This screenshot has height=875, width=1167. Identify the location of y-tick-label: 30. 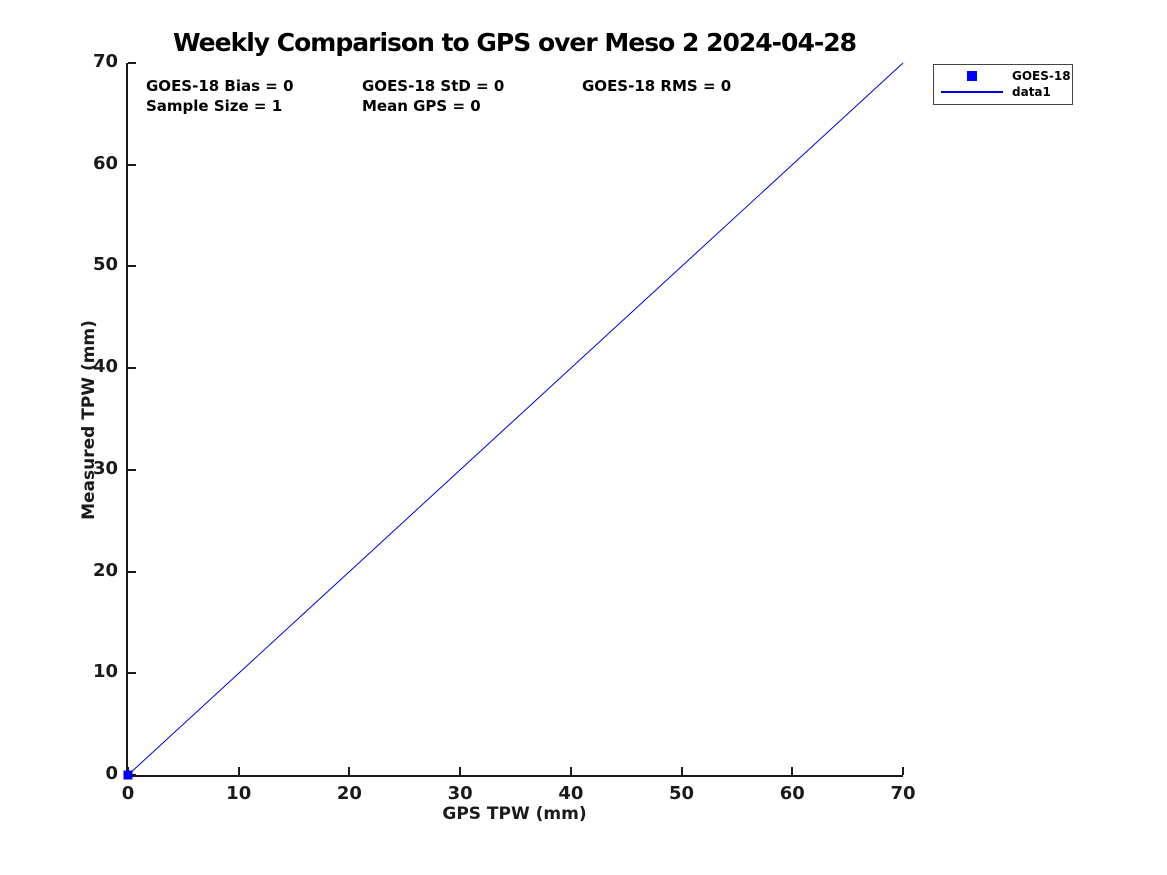
(105, 468).